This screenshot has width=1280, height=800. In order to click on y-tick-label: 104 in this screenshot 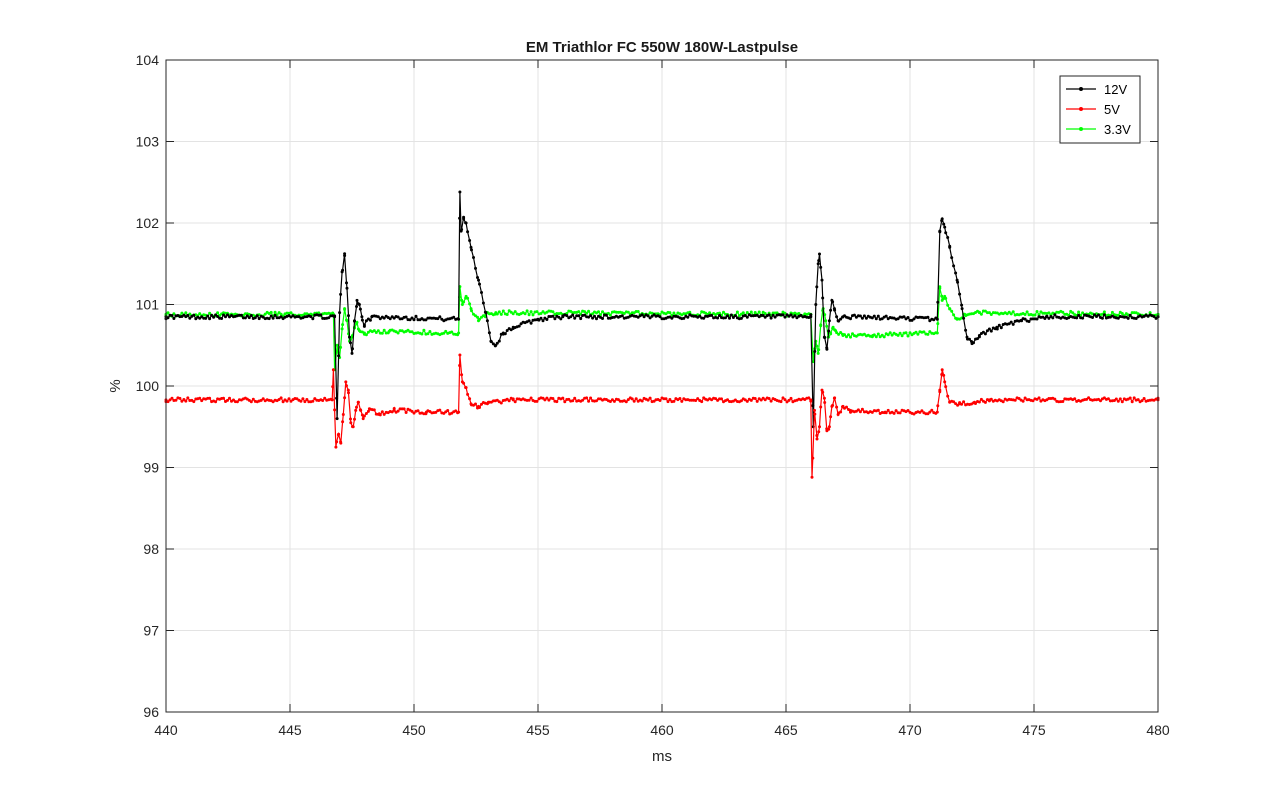, I will do `click(148, 60)`.